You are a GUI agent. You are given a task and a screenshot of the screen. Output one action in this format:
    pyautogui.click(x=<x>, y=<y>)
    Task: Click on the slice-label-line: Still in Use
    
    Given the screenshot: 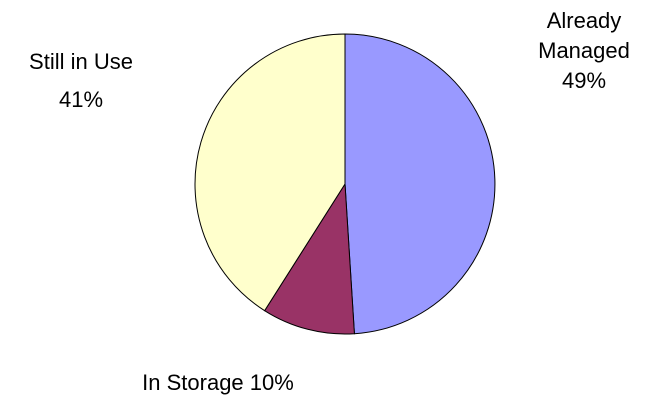 What is the action you would take?
    pyautogui.click(x=81, y=61)
    